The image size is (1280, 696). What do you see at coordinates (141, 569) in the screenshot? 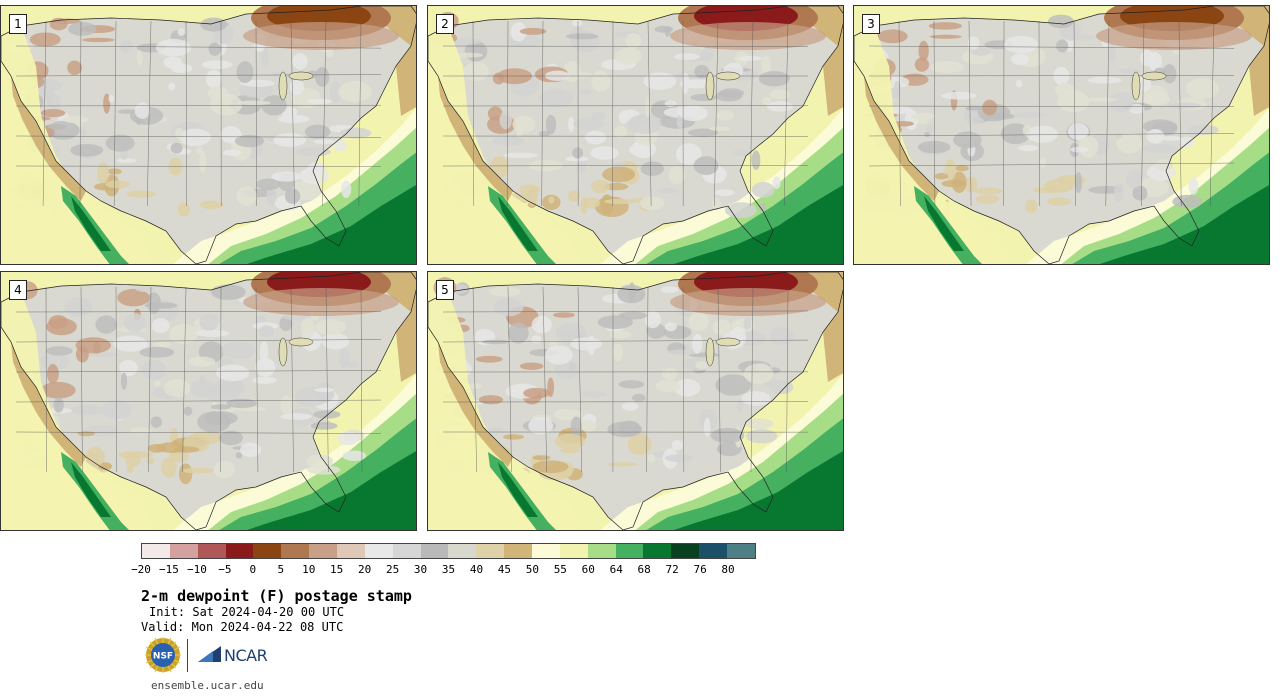
I see `colorbar-tick-label: −20` at bounding box center [141, 569].